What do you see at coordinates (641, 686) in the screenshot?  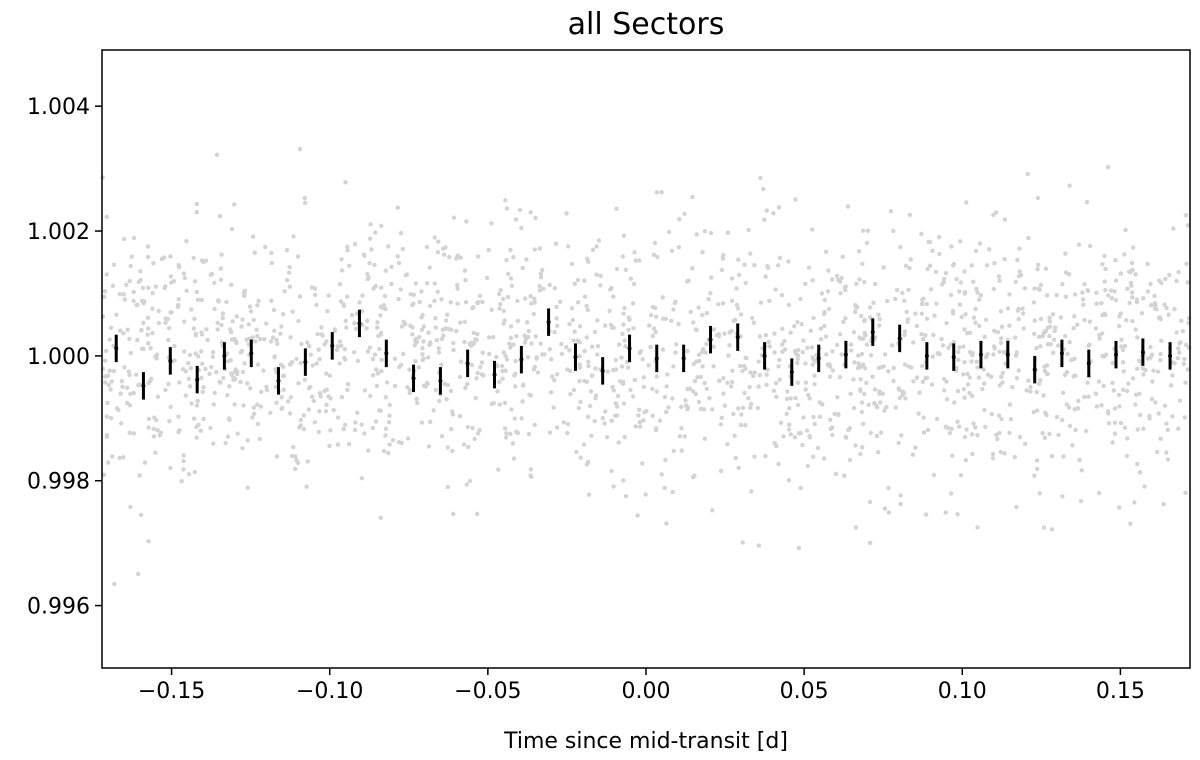 I see `x-axis-ticks: −0.15 −0.10 −0.05 0.00 0.05 0.10 0.15` at bounding box center [641, 686].